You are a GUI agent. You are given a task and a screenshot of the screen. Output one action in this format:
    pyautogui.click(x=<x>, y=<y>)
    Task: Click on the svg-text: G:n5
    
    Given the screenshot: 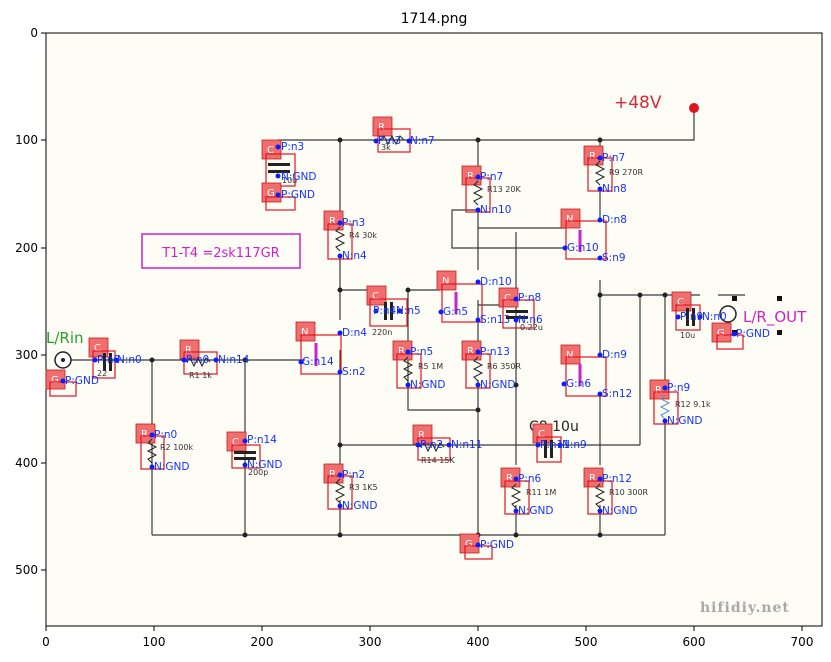 What is the action you would take?
    pyautogui.click(x=455, y=312)
    